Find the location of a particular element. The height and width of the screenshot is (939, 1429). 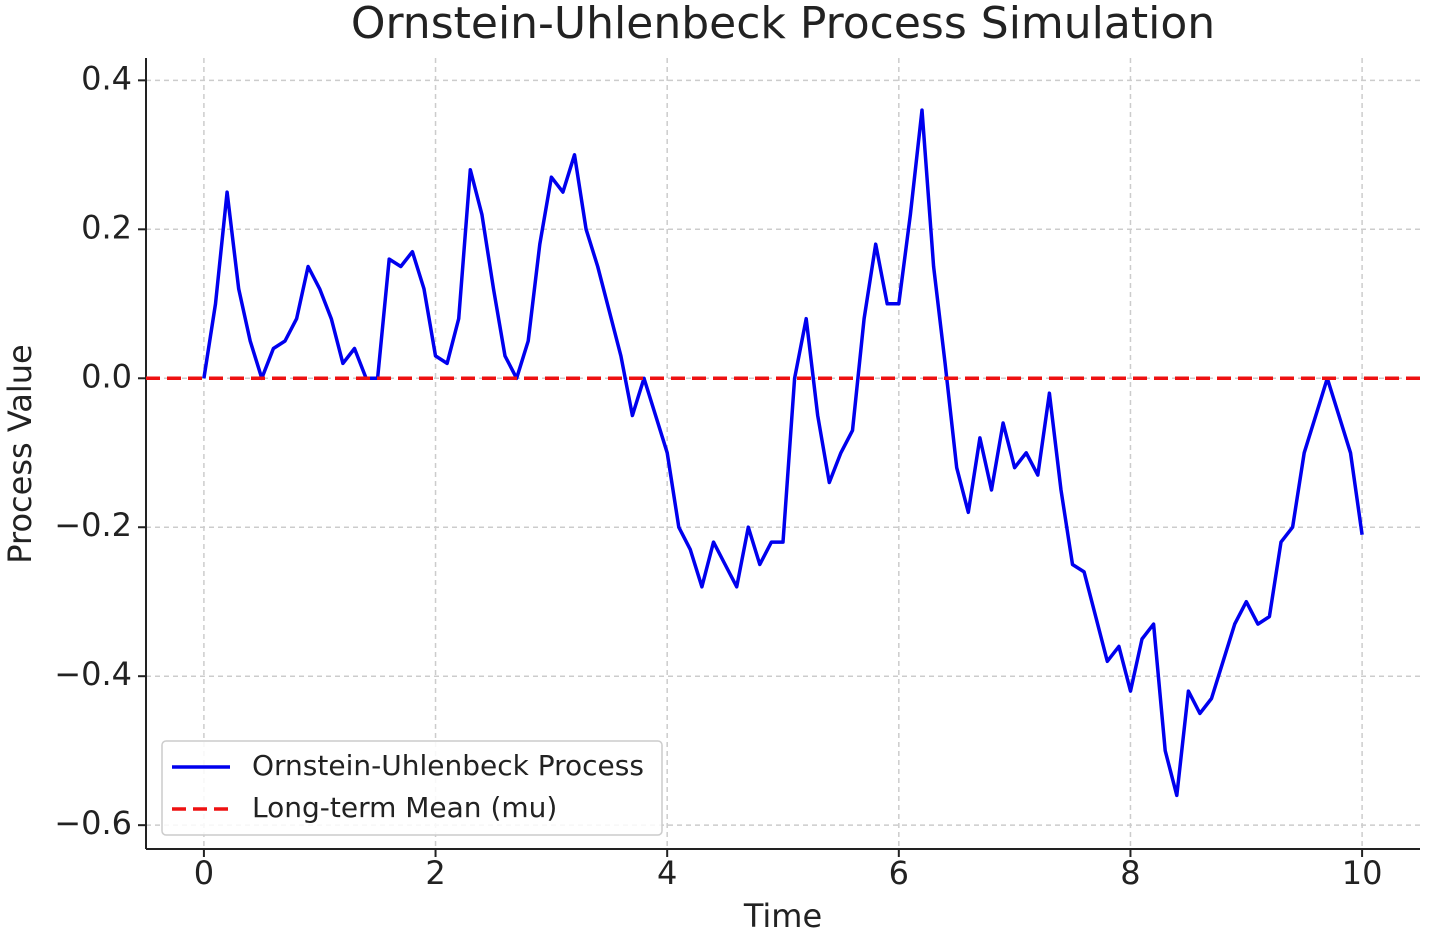

x-tick-label: 2 is located at coordinates (435, 873).